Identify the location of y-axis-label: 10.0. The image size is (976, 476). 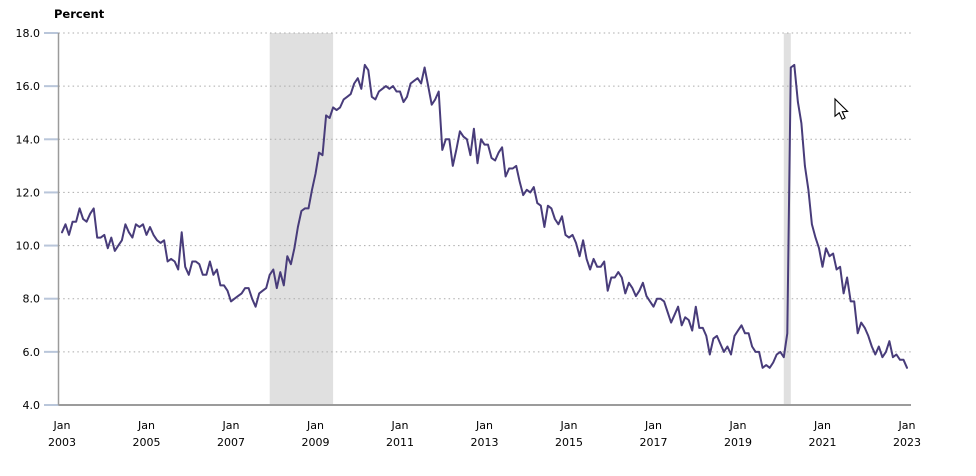
(28, 246).